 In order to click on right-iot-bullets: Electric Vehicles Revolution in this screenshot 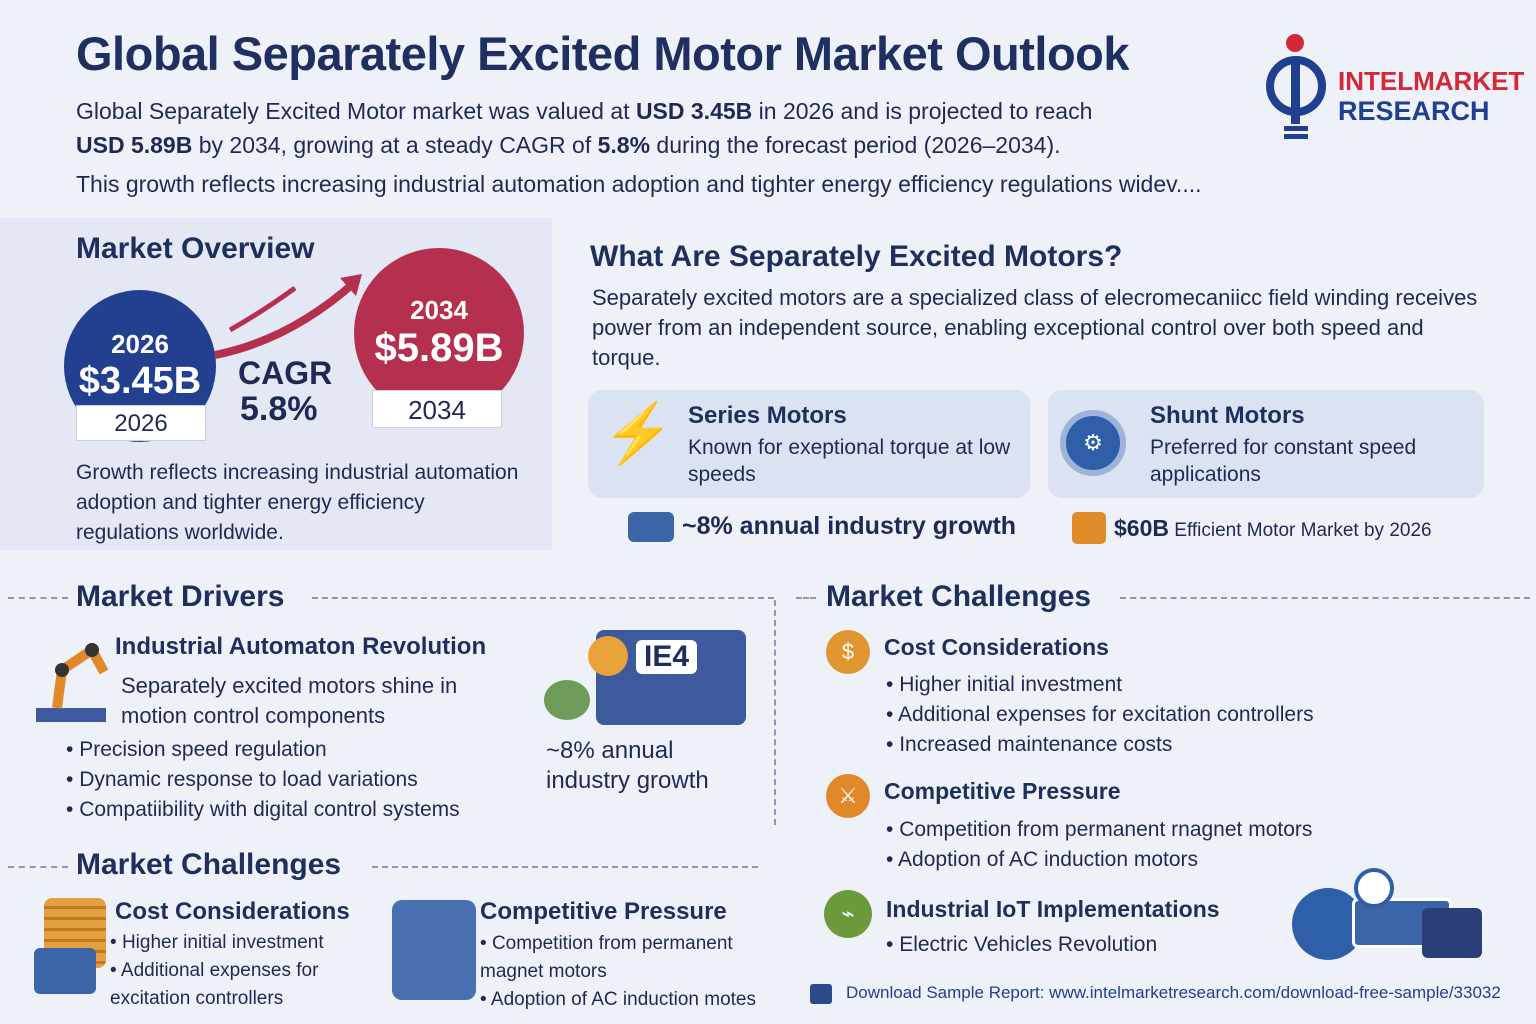, I will do `click(1021, 945)`.